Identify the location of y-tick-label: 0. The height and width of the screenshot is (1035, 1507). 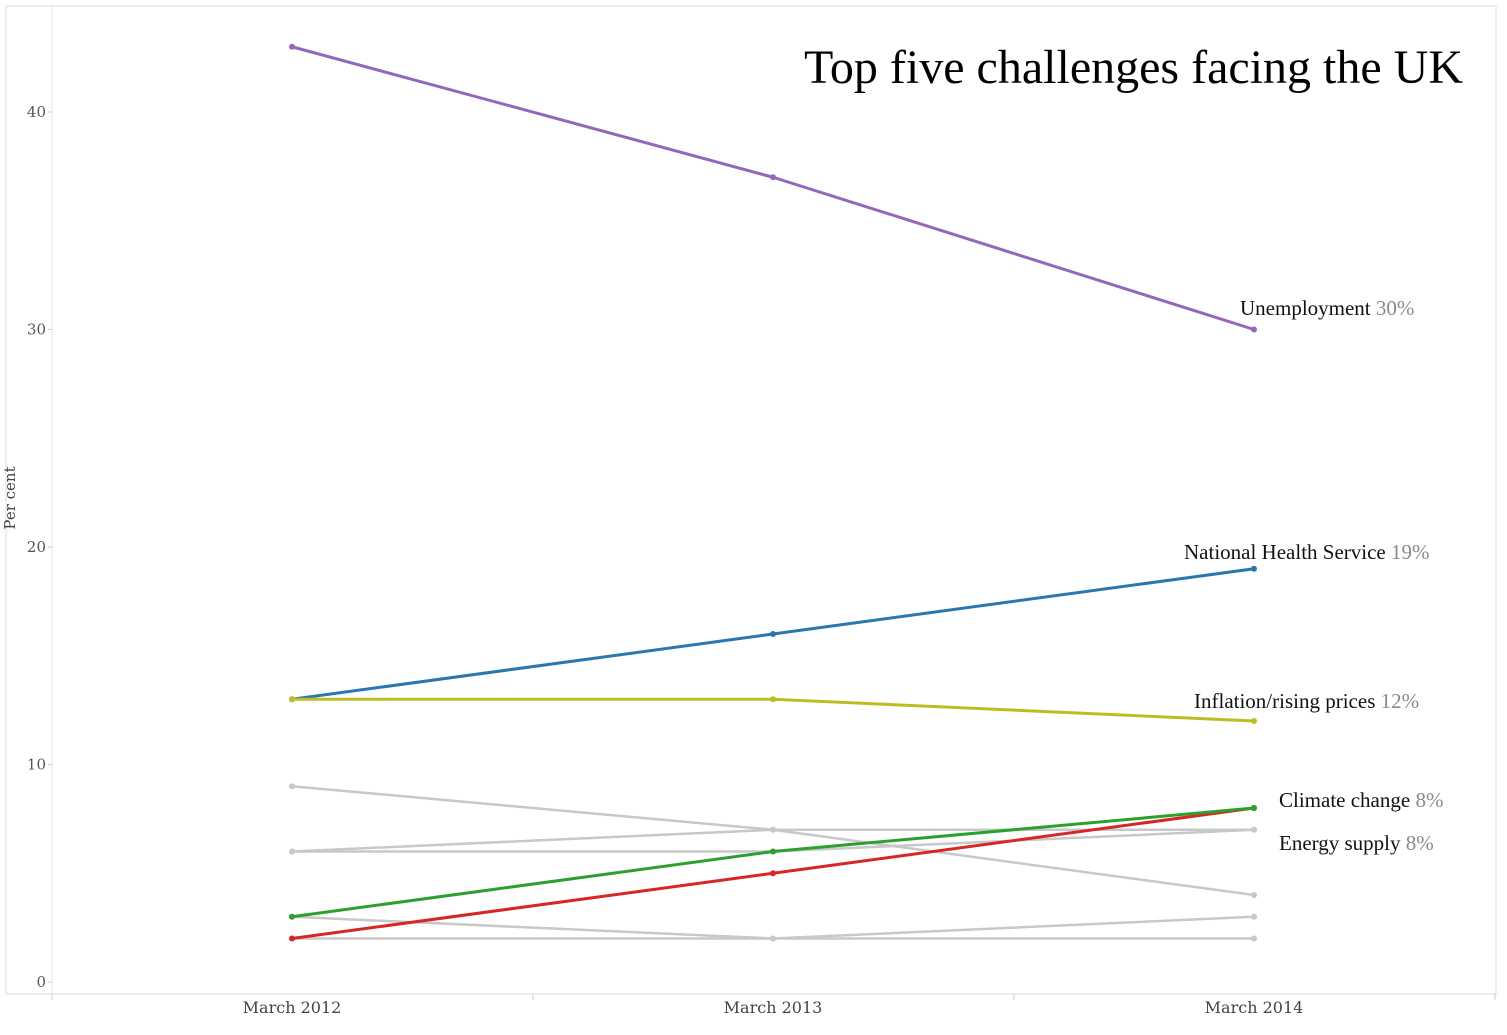
(41, 982).